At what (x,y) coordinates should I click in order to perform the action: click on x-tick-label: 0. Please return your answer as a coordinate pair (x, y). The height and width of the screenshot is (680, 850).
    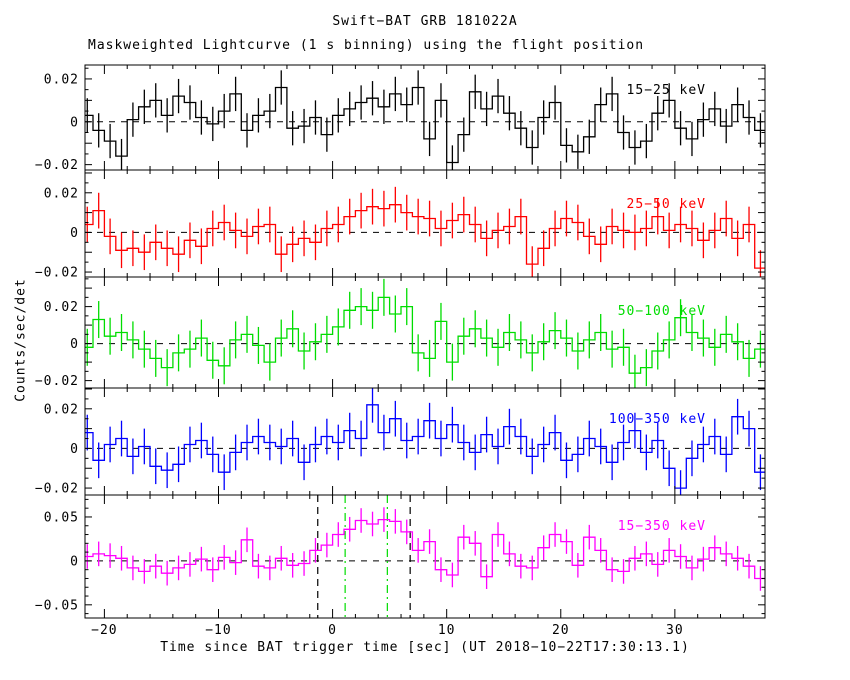
    Looking at the image, I should click on (332, 630).